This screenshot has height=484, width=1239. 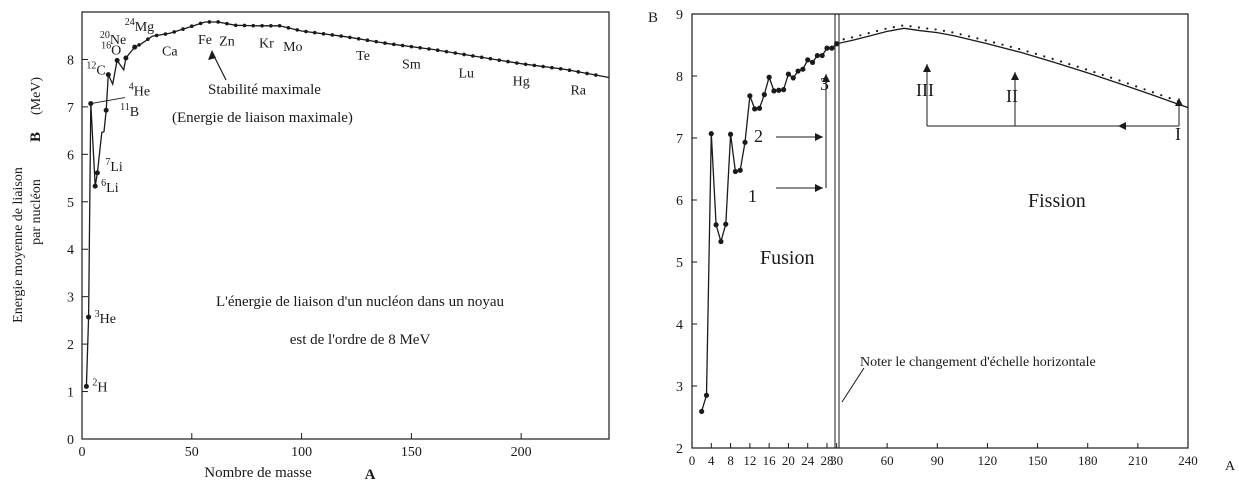 I want to click on b-ytick-label: 5, so click(x=679, y=263).